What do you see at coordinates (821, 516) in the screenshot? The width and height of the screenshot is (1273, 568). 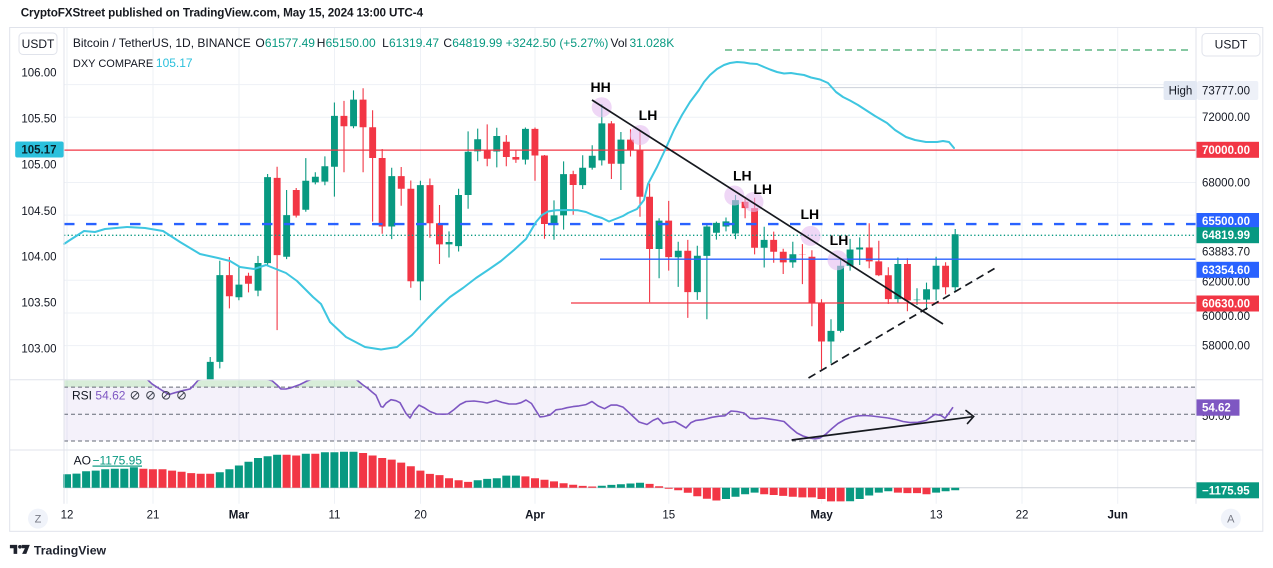 I see `svg-text: May` at bounding box center [821, 516].